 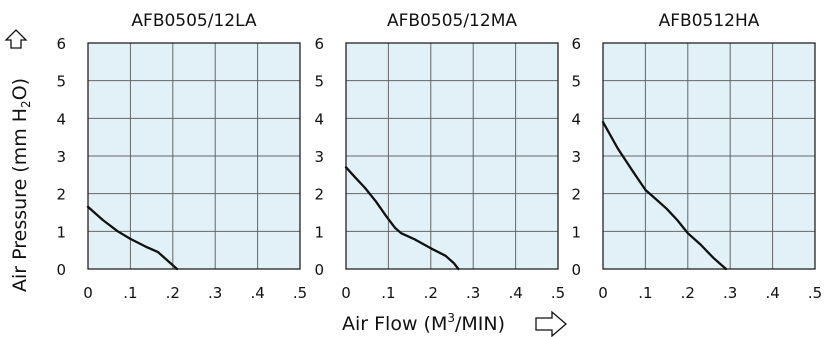 I want to click on y-axis-title: Air Pressure (mm H2O), so click(x=18, y=160).